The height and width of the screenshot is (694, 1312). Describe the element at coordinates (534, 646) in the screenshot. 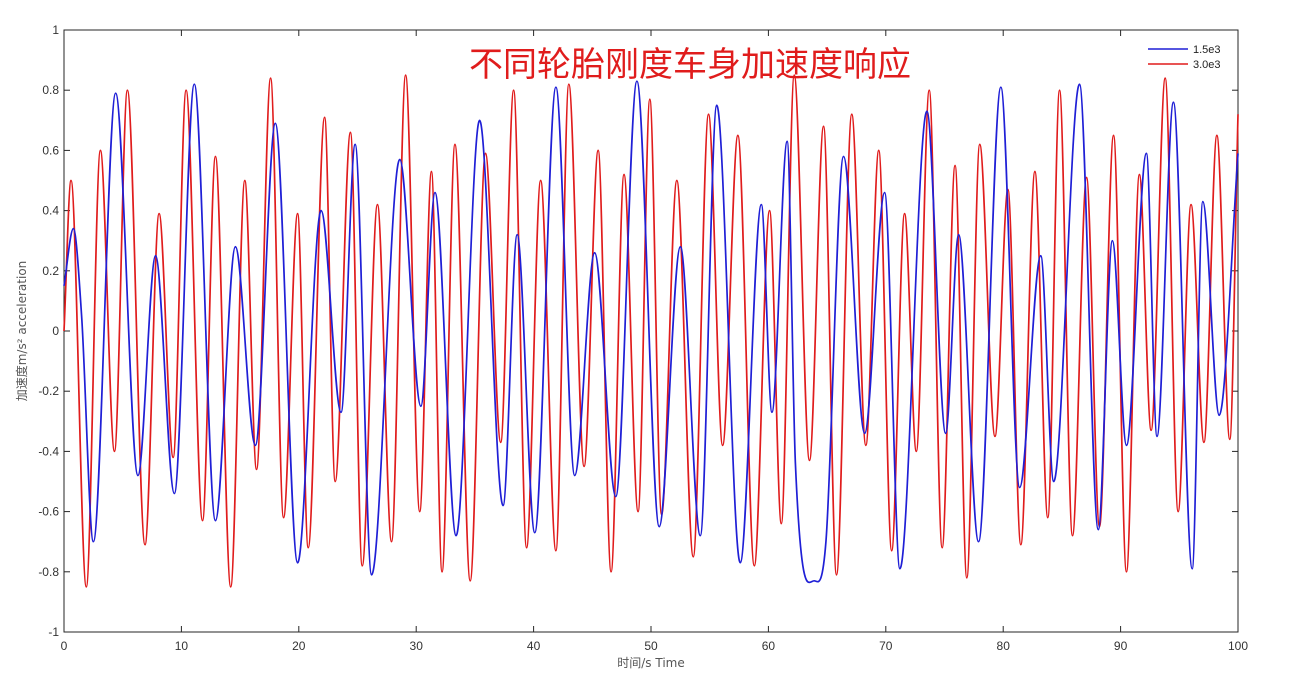

I see `x-tick-label: 40` at that location.